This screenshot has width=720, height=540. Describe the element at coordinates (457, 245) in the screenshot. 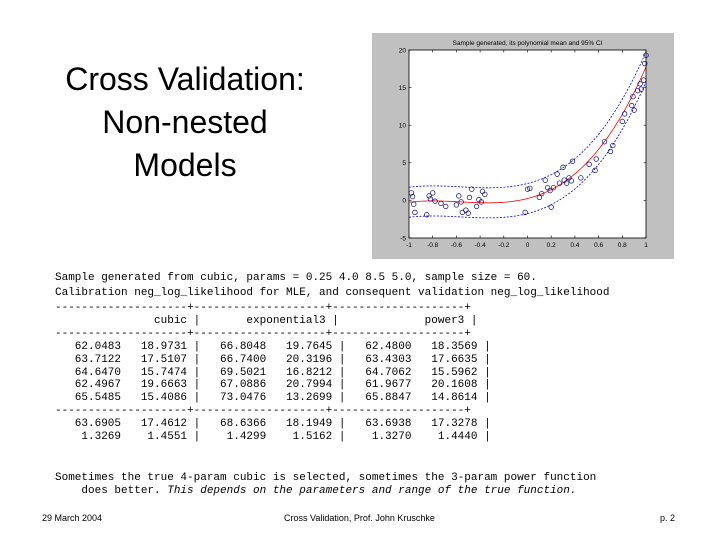

I see `x-tick-label: -0.6` at that location.